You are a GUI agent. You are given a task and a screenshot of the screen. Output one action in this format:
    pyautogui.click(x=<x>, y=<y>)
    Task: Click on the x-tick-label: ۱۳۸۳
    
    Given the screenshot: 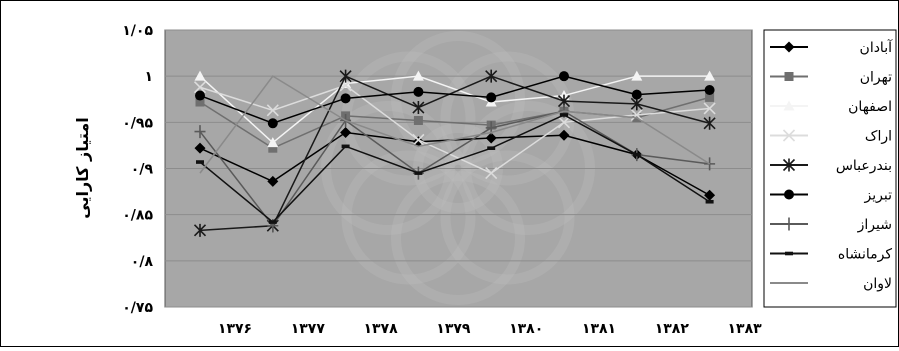 What is the action you would take?
    pyautogui.click(x=745, y=329)
    